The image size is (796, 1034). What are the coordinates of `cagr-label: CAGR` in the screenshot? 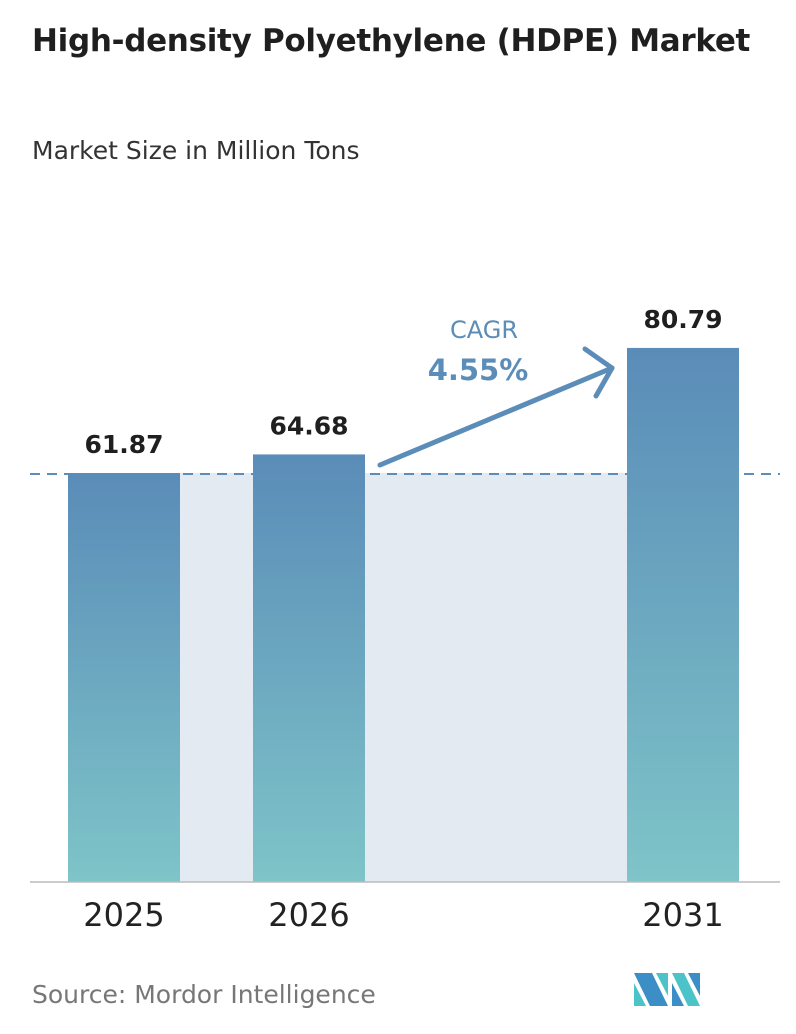 It's located at (484, 330).